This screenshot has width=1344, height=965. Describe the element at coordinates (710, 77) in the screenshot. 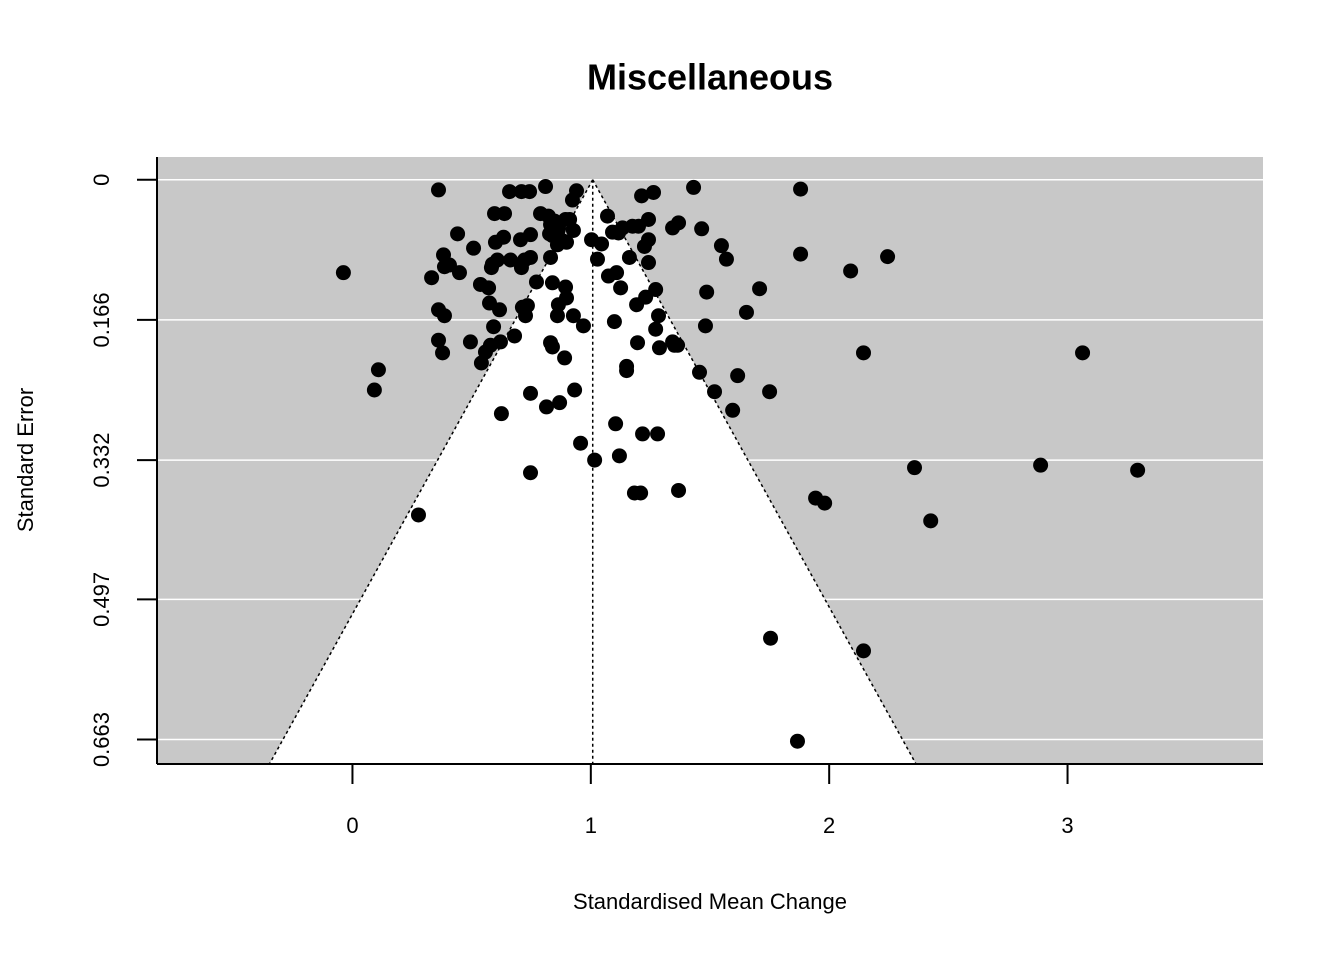

I see `chart-title: Miscellaneous` at that location.